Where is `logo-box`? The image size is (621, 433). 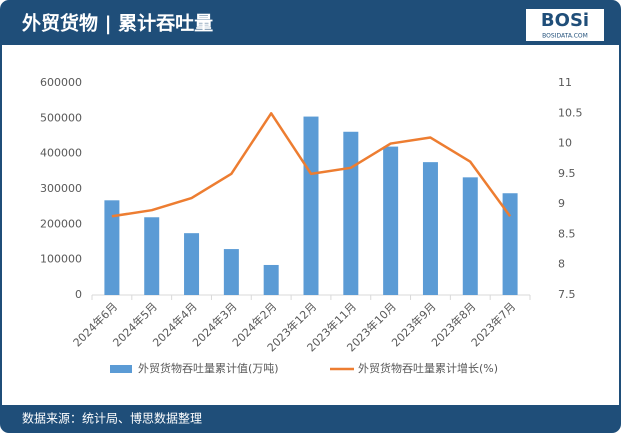
logo-box is located at coordinates (565, 25).